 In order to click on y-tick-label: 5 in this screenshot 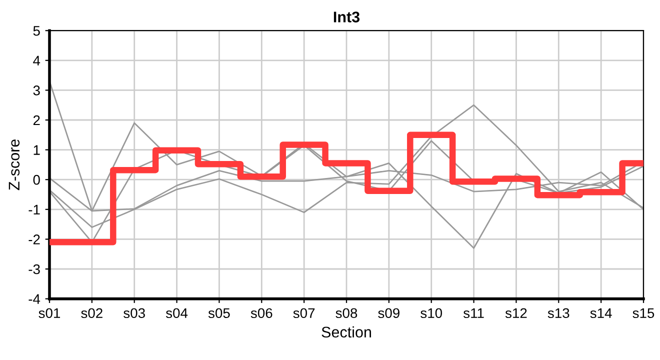, I will do `click(36, 31)`.